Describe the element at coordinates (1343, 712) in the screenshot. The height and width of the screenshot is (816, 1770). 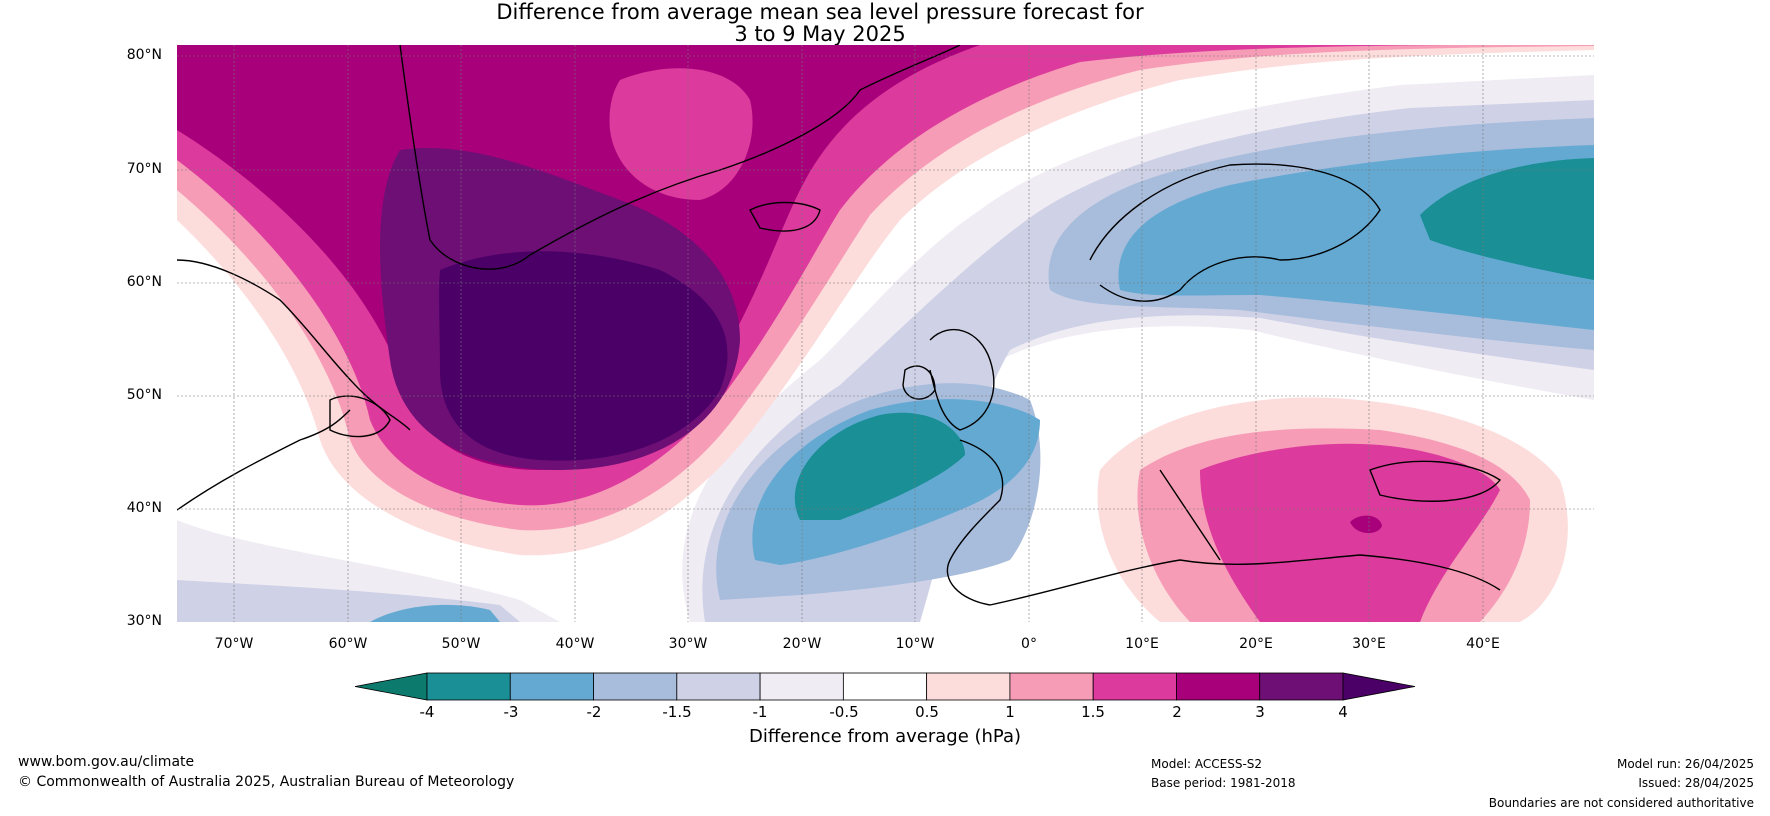
I see `colorbar-tick: 4` at that location.